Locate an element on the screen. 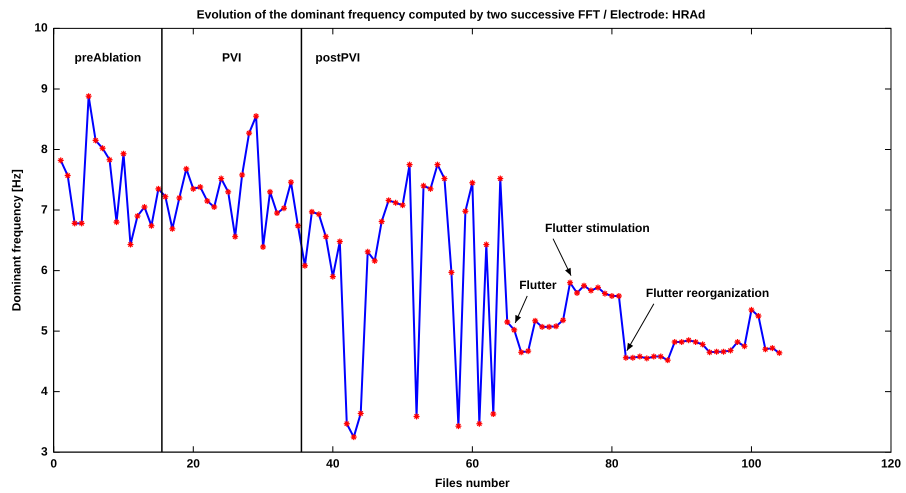 The image size is (906, 493). y-tick-label: 6 is located at coordinates (44, 269).